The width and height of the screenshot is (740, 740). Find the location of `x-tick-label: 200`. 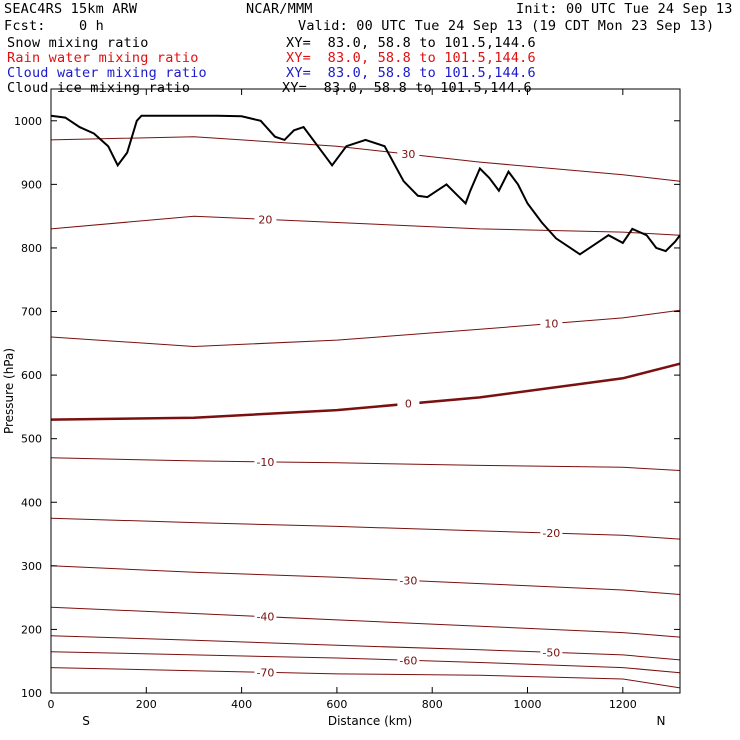

x-tick-label: 200 is located at coordinates (146, 704).